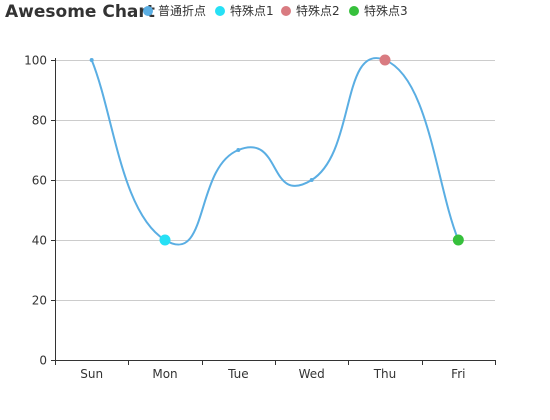  What do you see at coordinates (458, 374) in the screenshot?
I see `x-tick-label: Fri` at bounding box center [458, 374].